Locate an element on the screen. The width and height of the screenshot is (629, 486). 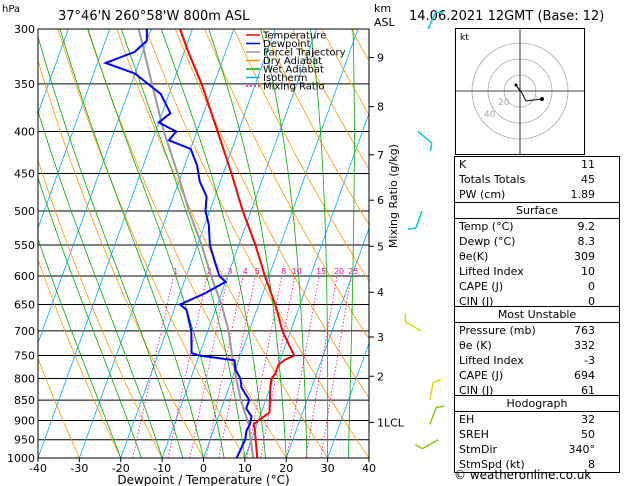
unstable-value: -3 is located at coordinates (589, 360).